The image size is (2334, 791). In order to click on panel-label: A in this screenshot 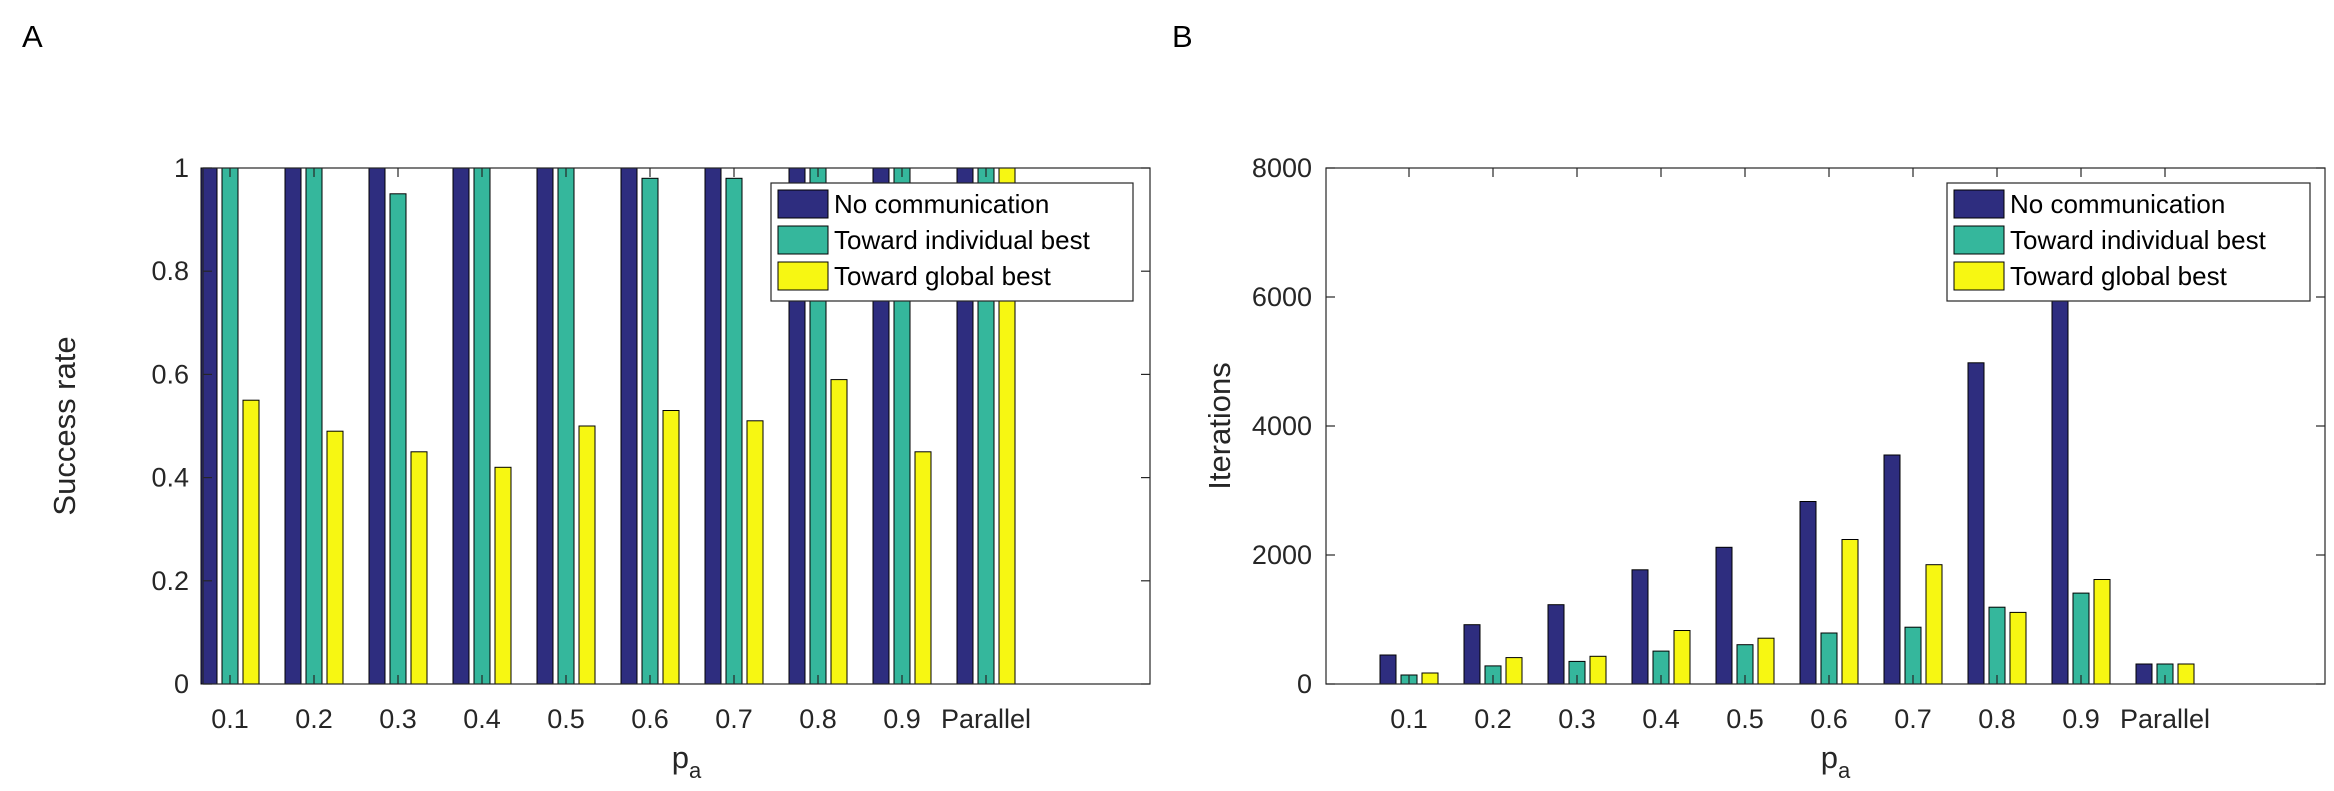, I will do `click(32, 36)`.